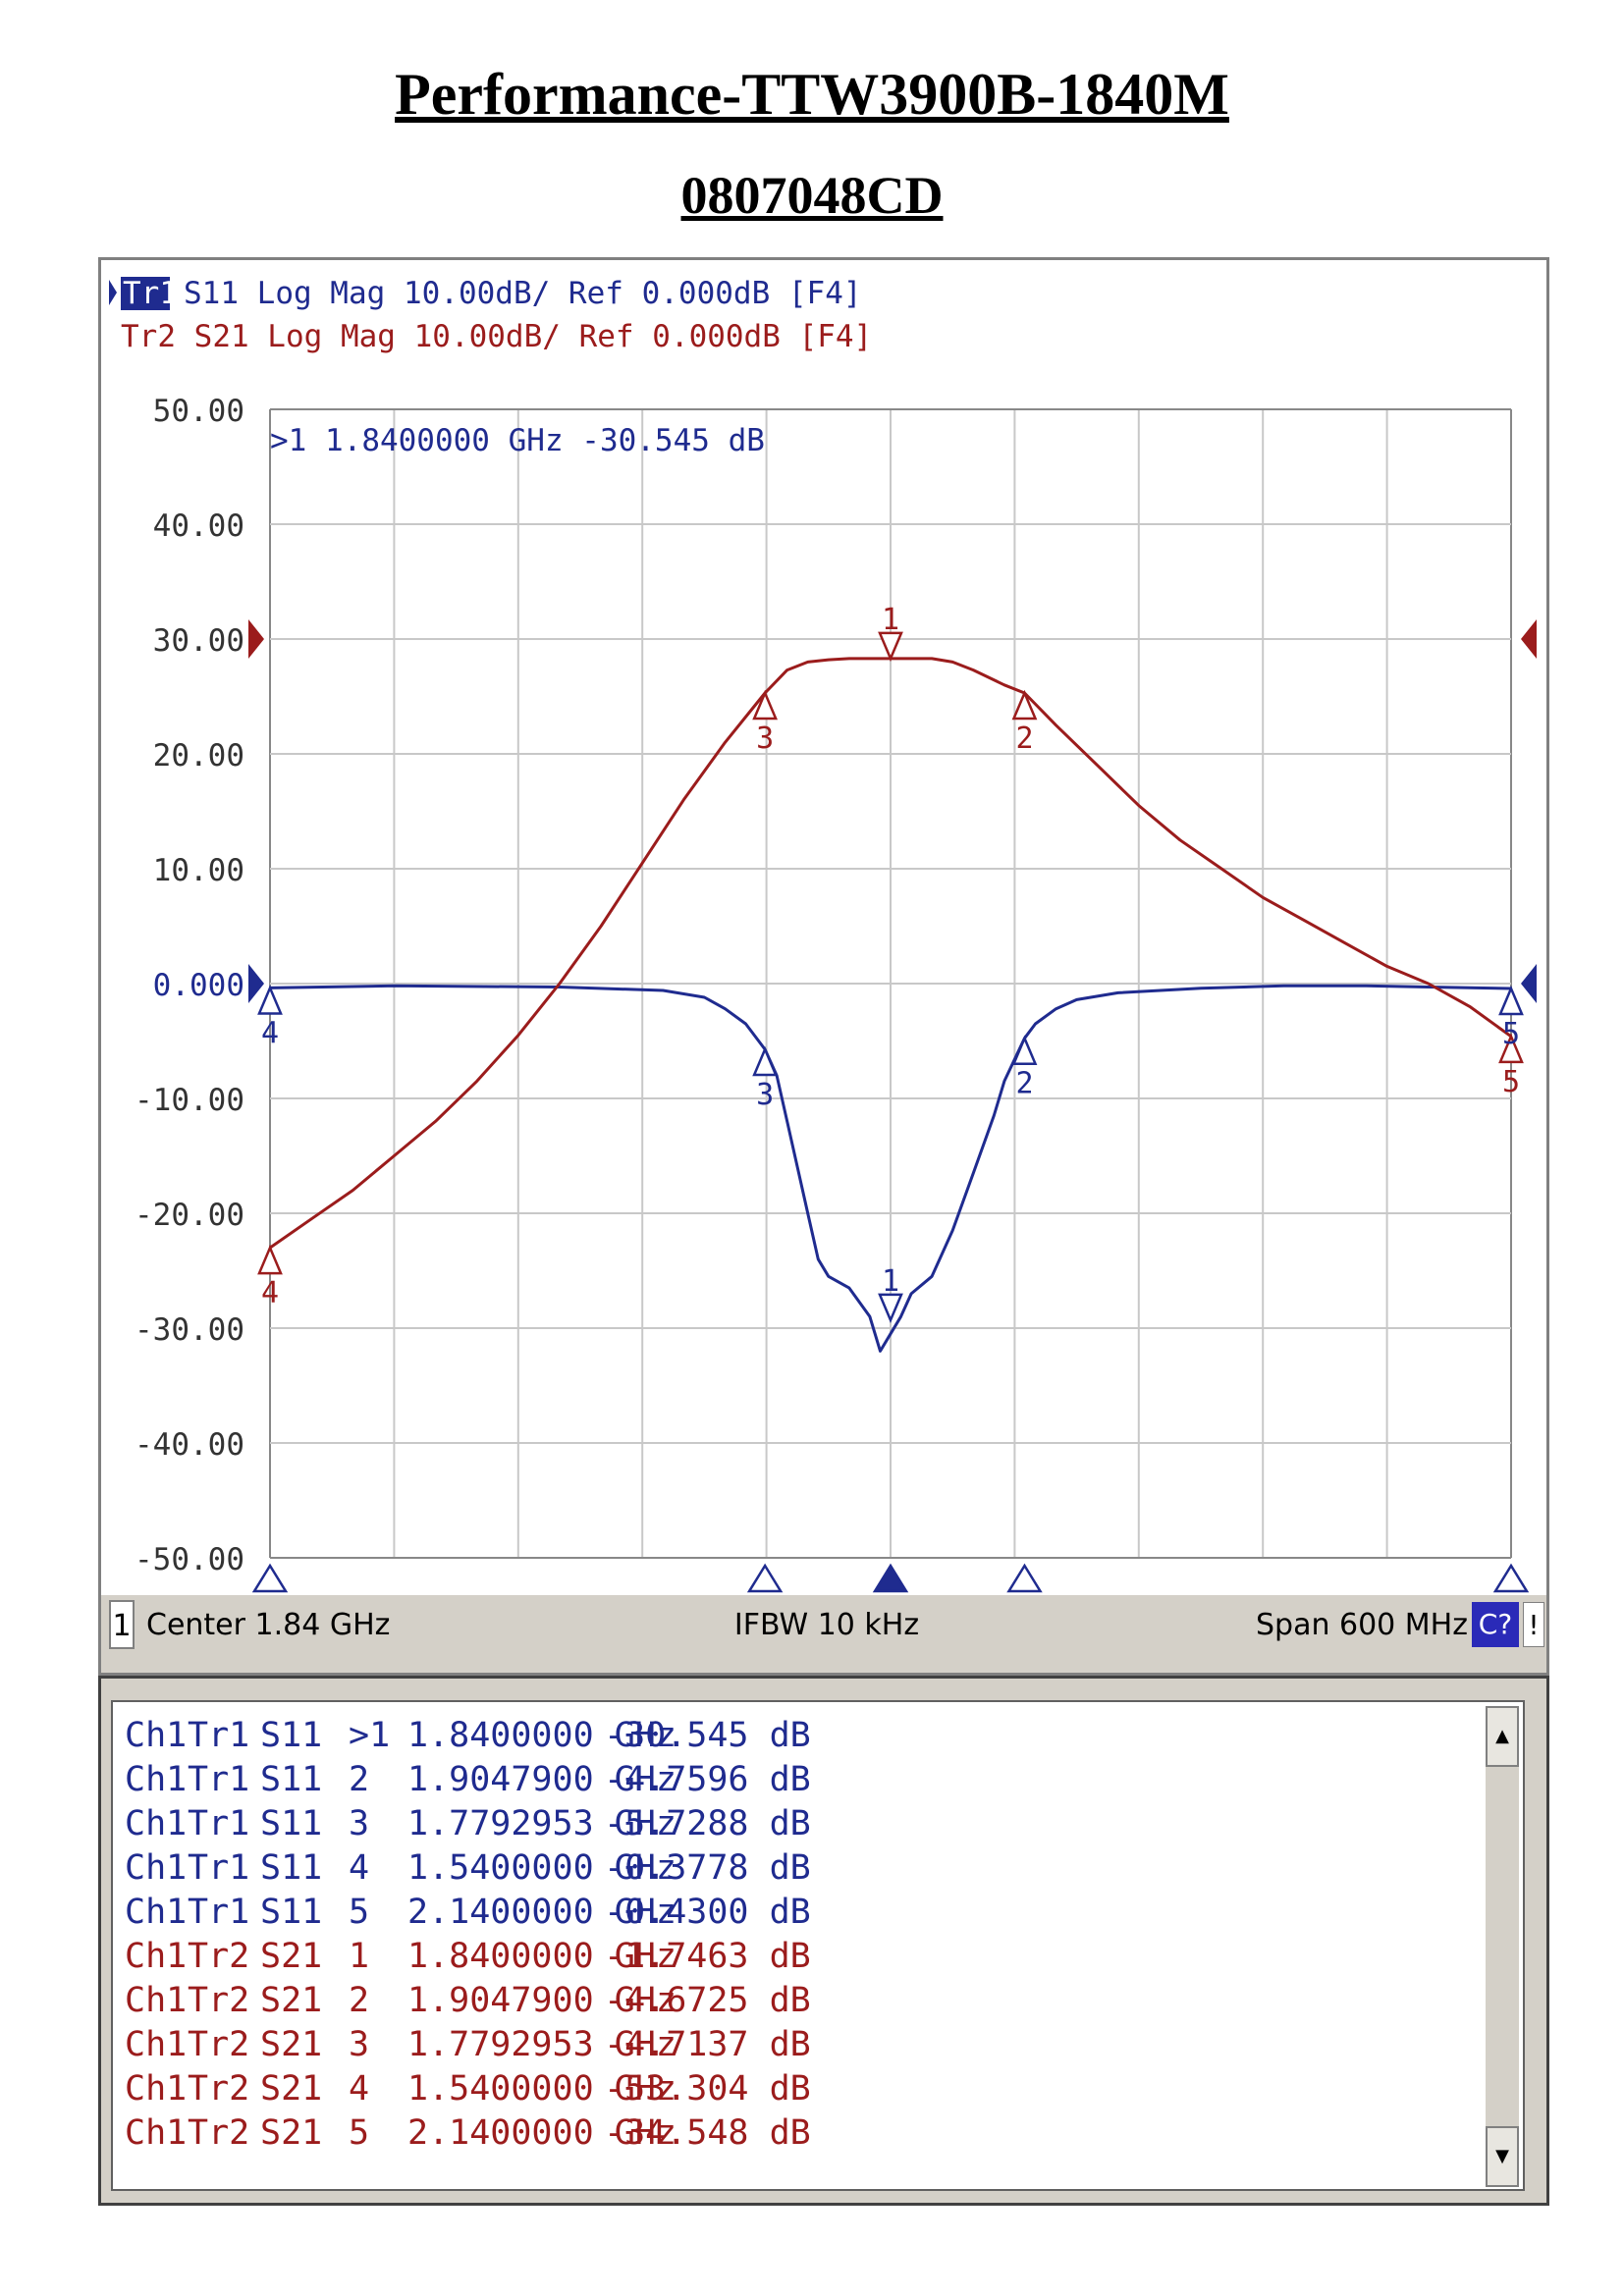  Describe the element at coordinates (198, 526) in the screenshot. I see `y-tick-label: 40.00` at that location.